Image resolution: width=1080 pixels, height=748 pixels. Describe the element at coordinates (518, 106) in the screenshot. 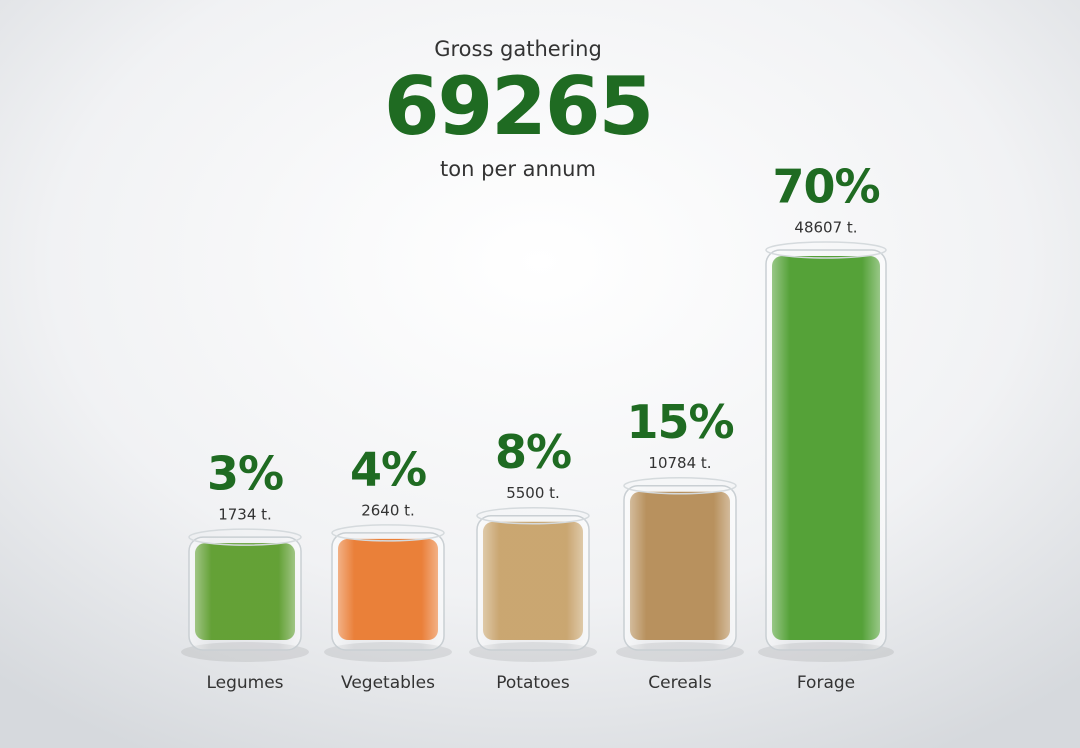

I see `total: 69265` at that location.